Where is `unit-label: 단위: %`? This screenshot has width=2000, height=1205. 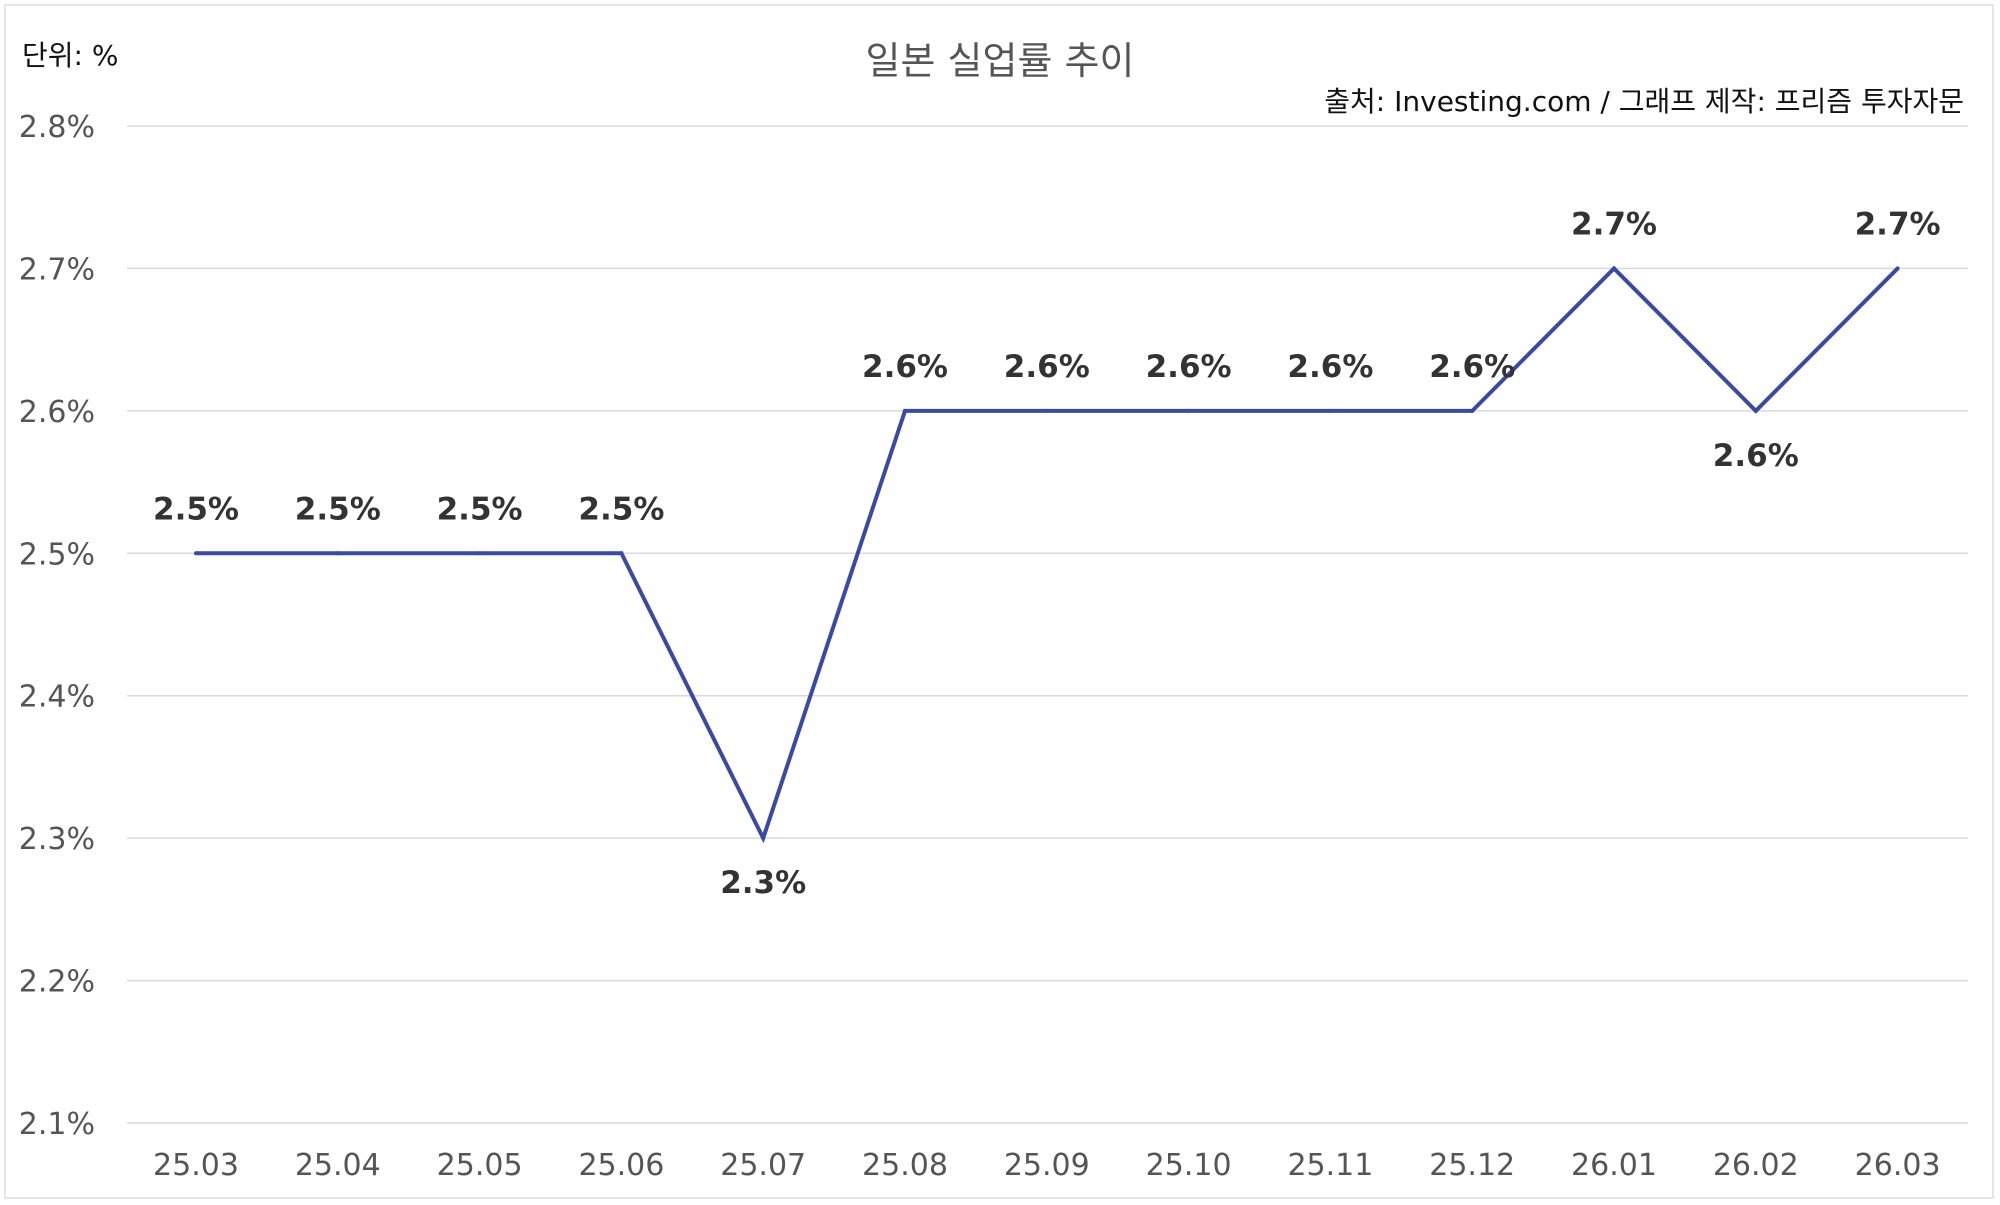 unit-label: 단위: % is located at coordinates (70, 55).